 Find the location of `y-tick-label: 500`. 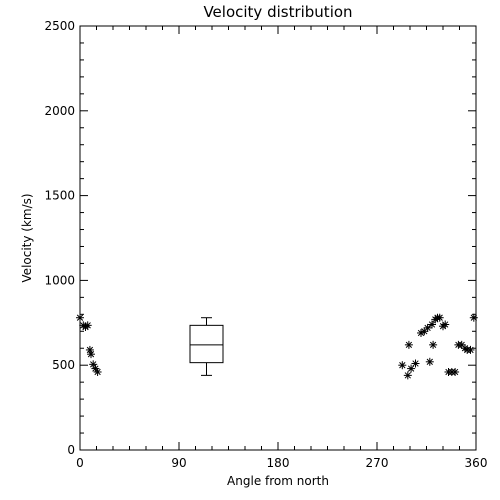

y-tick-label: 500 is located at coordinates (63, 365).